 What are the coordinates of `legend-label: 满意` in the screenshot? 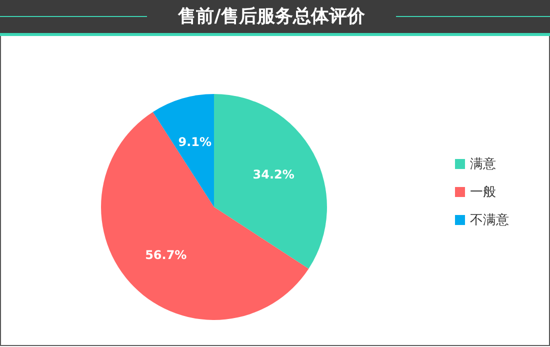 It's located at (483, 164).